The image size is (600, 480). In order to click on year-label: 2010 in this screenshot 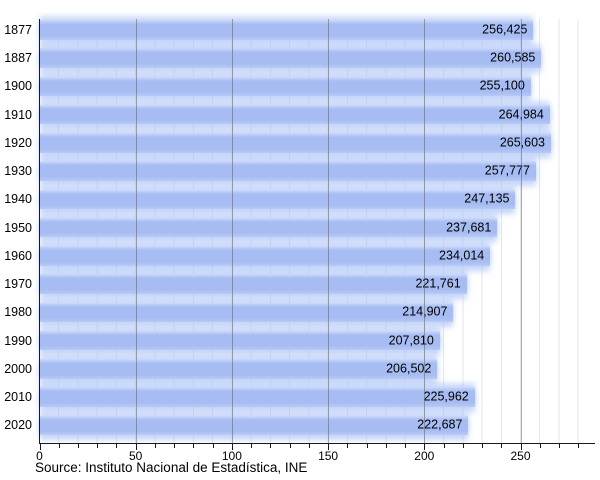, I will do `click(18, 397)`.